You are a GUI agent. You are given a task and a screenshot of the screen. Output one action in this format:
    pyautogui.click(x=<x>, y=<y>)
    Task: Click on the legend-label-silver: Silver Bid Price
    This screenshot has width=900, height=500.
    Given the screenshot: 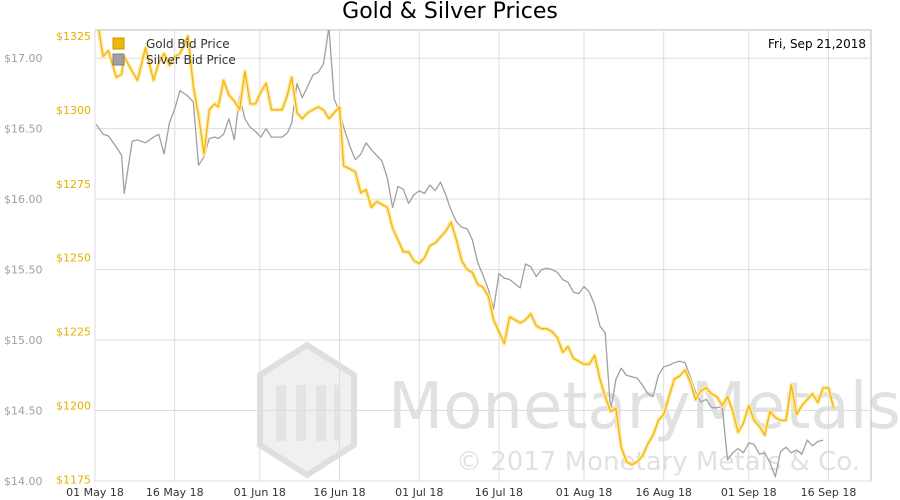 What is the action you would take?
    pyautogui.click(x=191, y=60)
    